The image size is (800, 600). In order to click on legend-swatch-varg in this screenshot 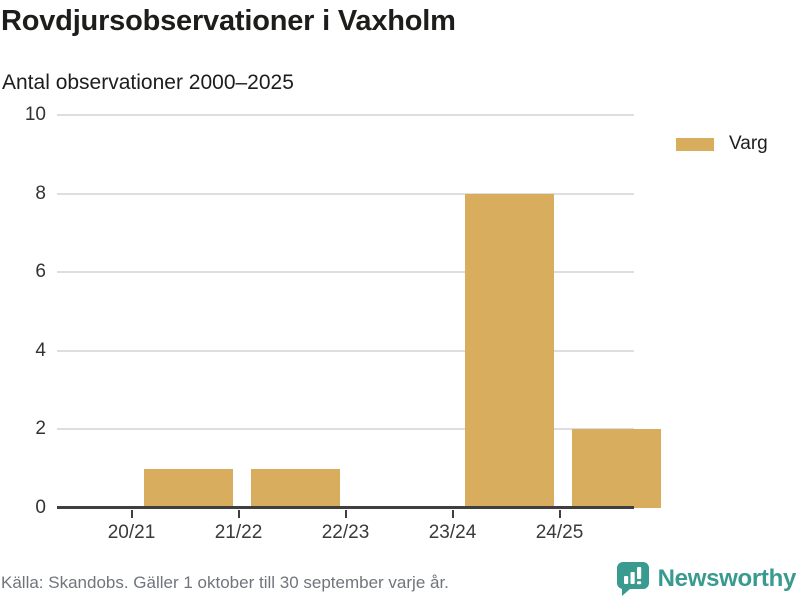, I will do `click(695, 144)`.